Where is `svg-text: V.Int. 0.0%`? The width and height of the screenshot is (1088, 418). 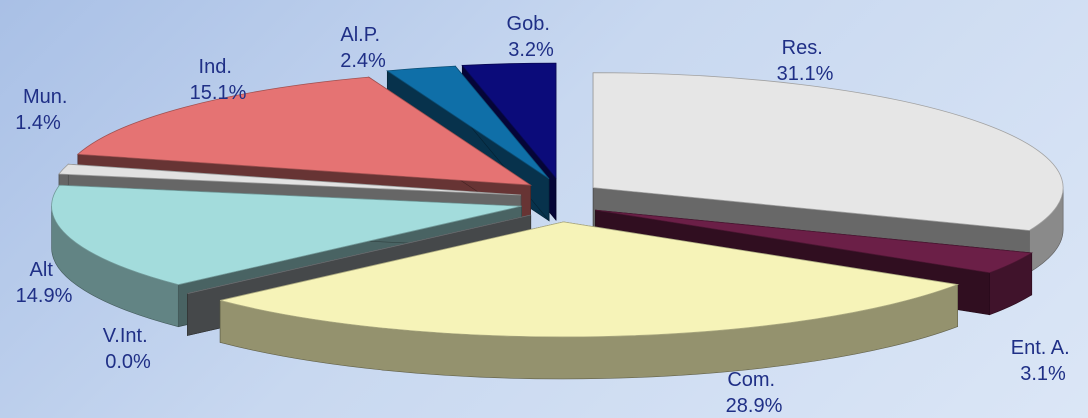
svg-text: V.Int. 0.0% is located at coordinates (128, 349).